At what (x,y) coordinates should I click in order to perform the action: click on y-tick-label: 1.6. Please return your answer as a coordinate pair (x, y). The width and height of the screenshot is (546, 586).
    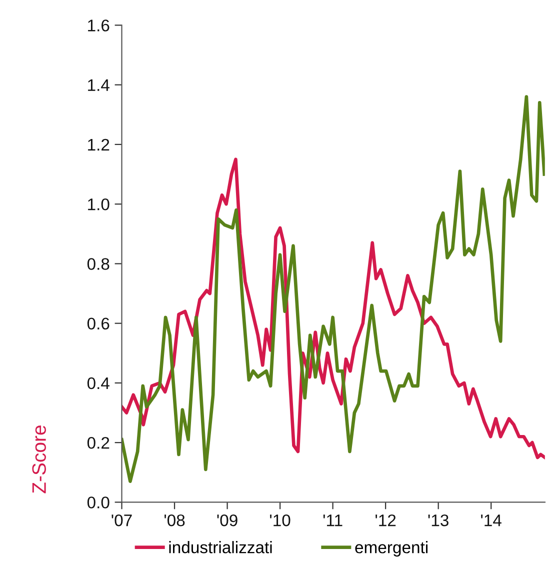
    Looking at the image, I should click on (99, 26).